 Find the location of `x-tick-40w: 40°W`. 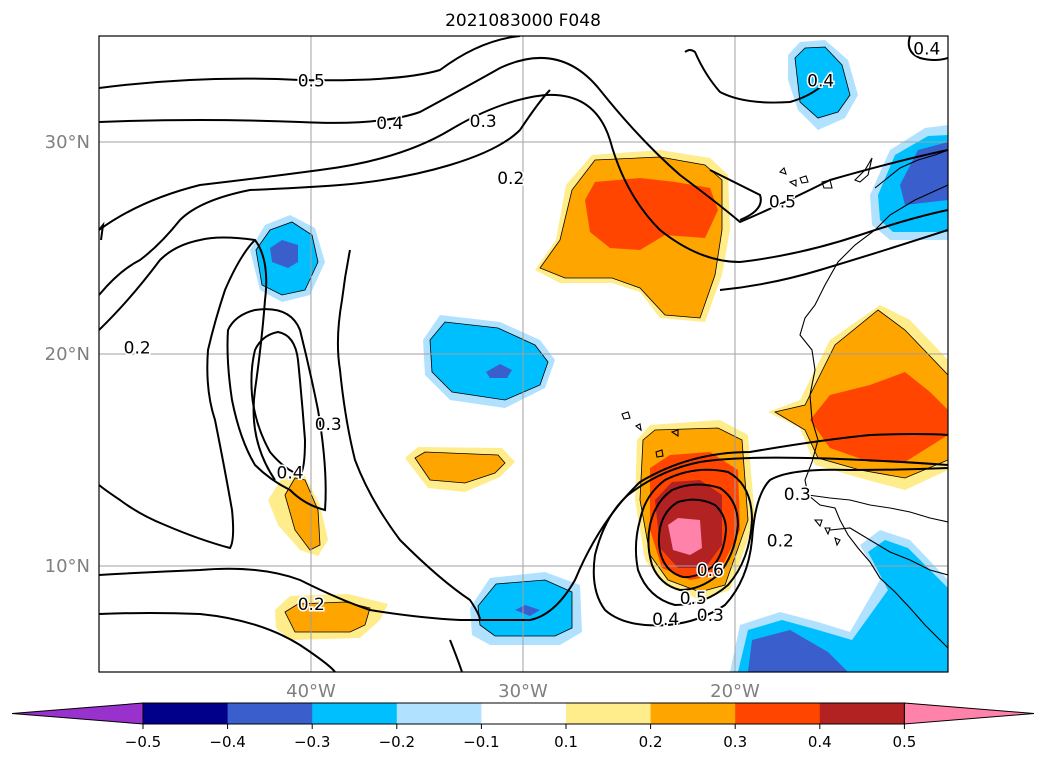

x-tick-40w: 40°W is located at coordinates (311, 691).